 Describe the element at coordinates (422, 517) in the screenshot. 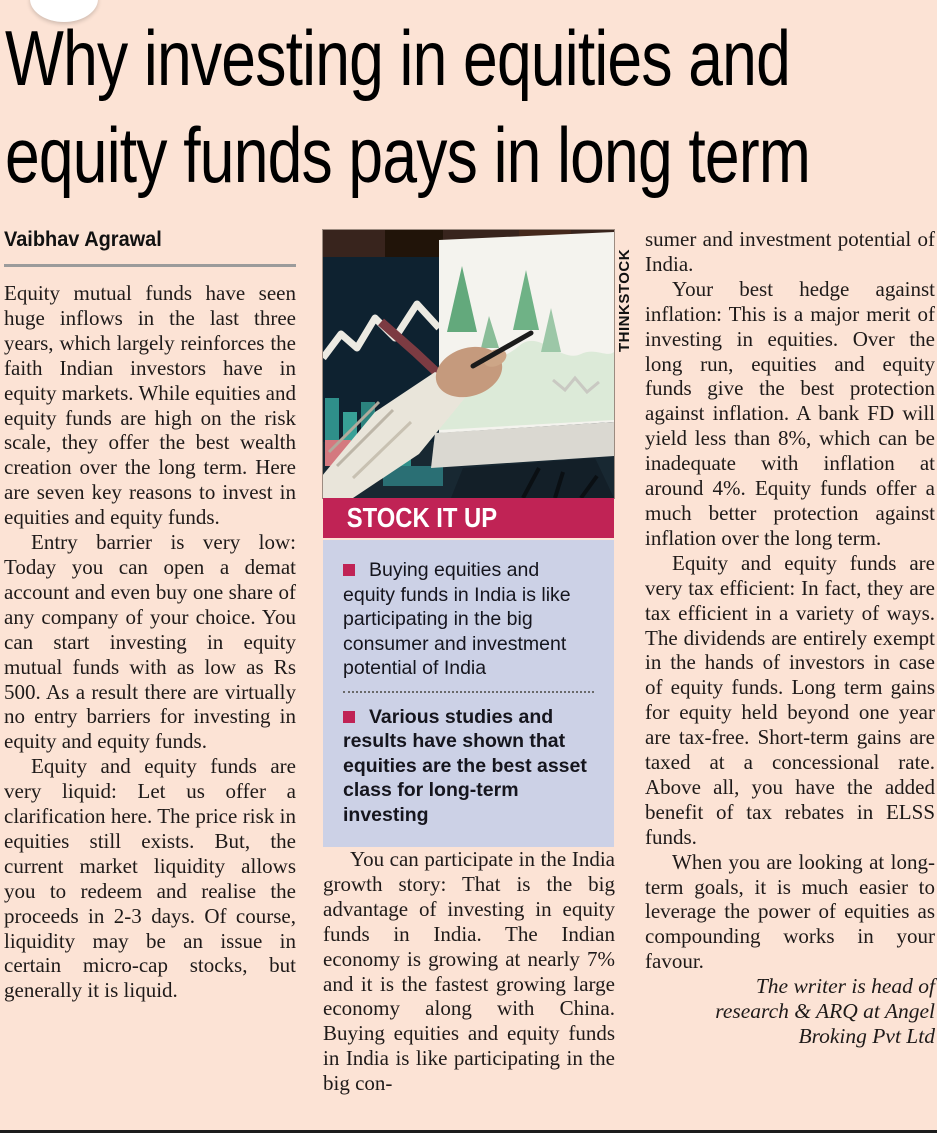

I see `banner-title: STOCK IT UP` at that location.